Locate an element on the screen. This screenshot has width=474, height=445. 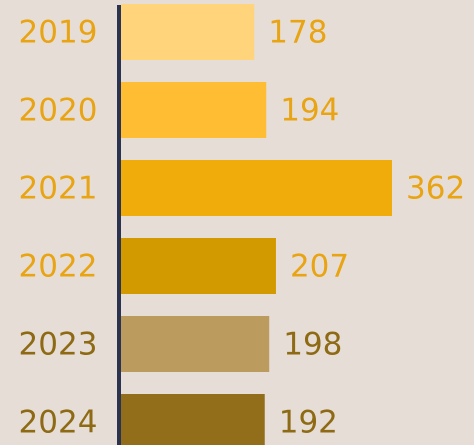
value-label: 192 is located at coordinates (308, 423).